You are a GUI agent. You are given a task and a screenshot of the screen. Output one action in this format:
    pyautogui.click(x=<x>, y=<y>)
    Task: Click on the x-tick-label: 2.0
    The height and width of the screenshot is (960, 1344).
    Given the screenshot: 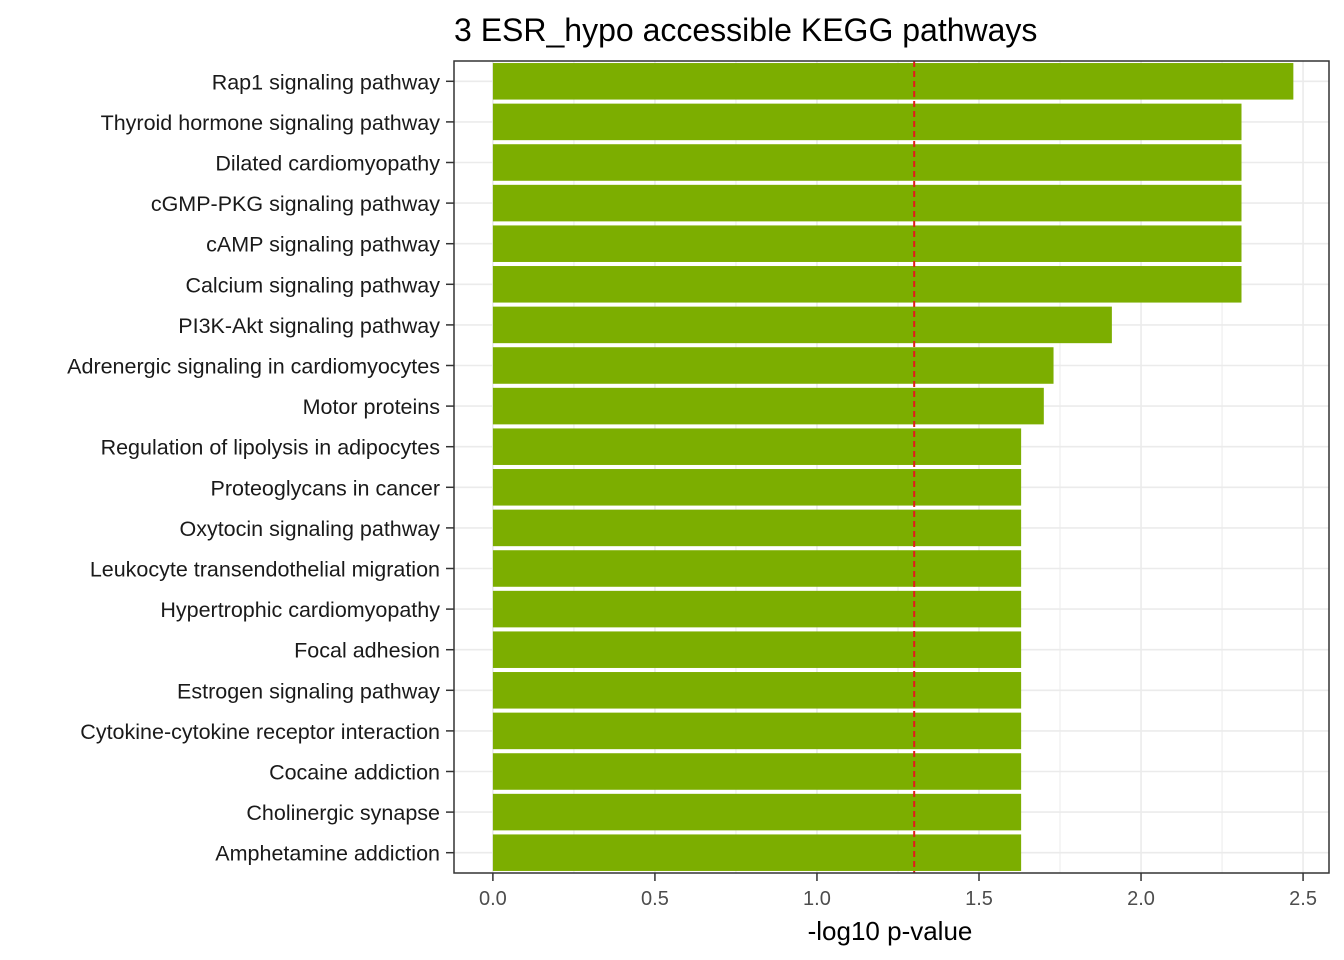 What is the action you would take?
    pyautogui.click(x=1141, y=899)
    